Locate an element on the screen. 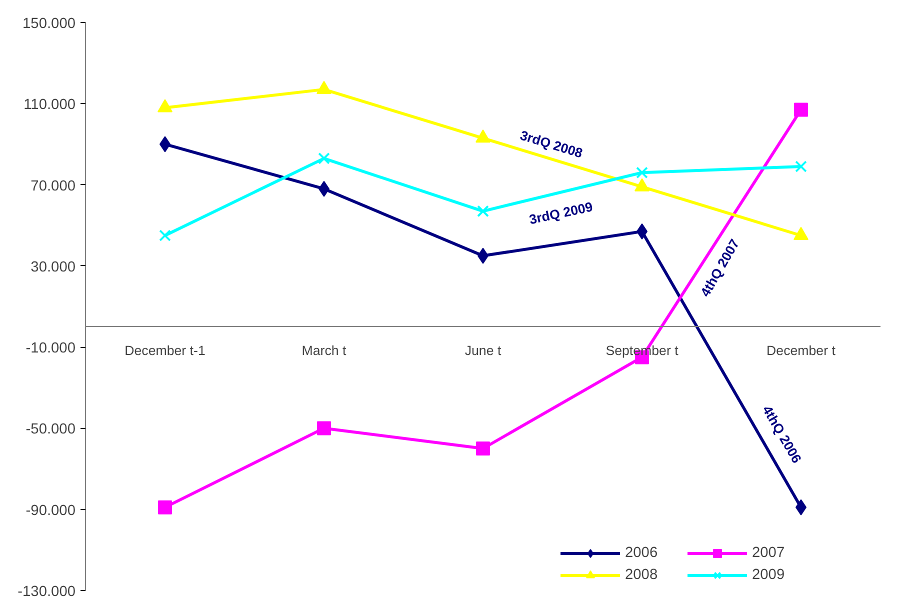 The height and width of the screenshot is (607, 898). x-tick-label: December t is located at coordinates (801, 350).